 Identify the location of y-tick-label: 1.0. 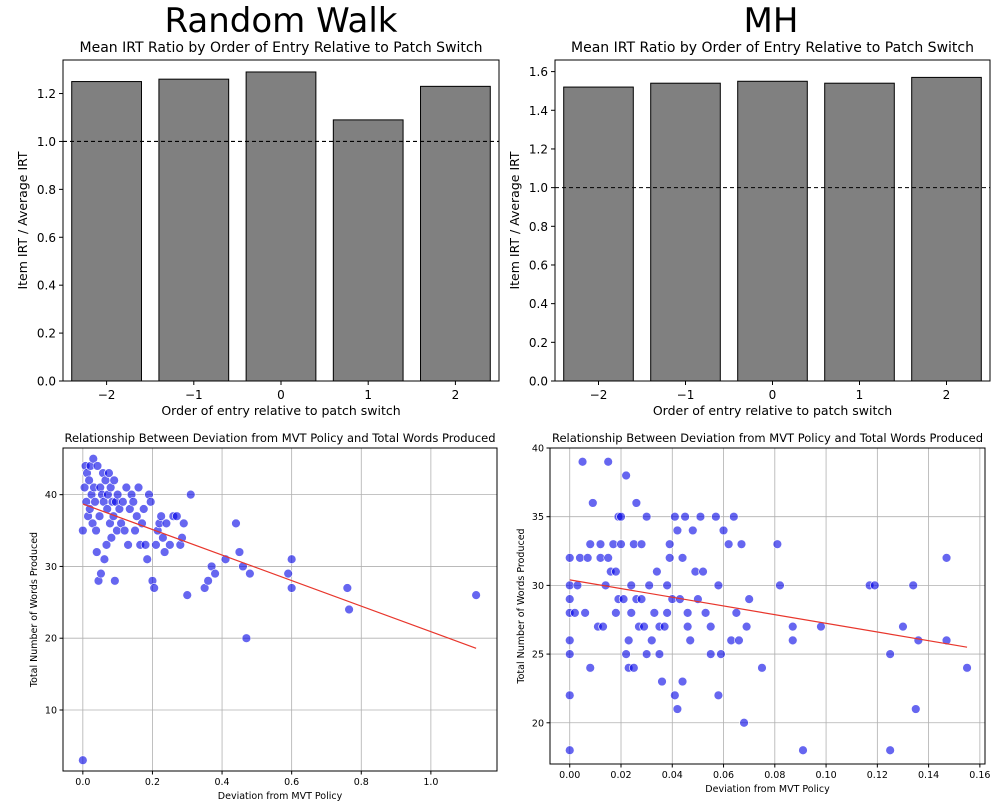
(538, 188).